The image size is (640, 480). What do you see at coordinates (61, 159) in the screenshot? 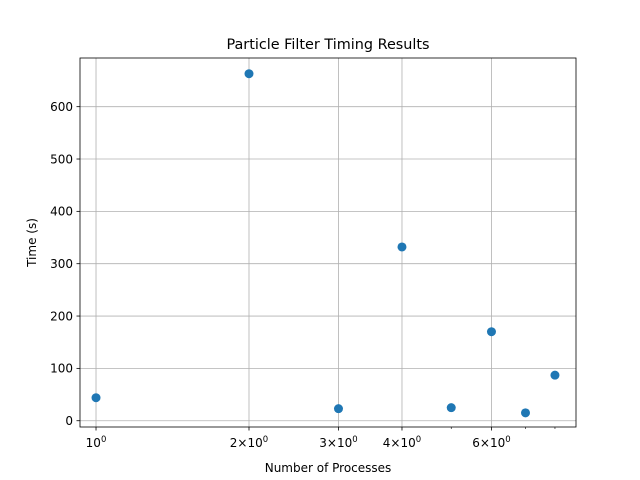
I see `y-tick-label: 500` at bounding box center [61, 159].